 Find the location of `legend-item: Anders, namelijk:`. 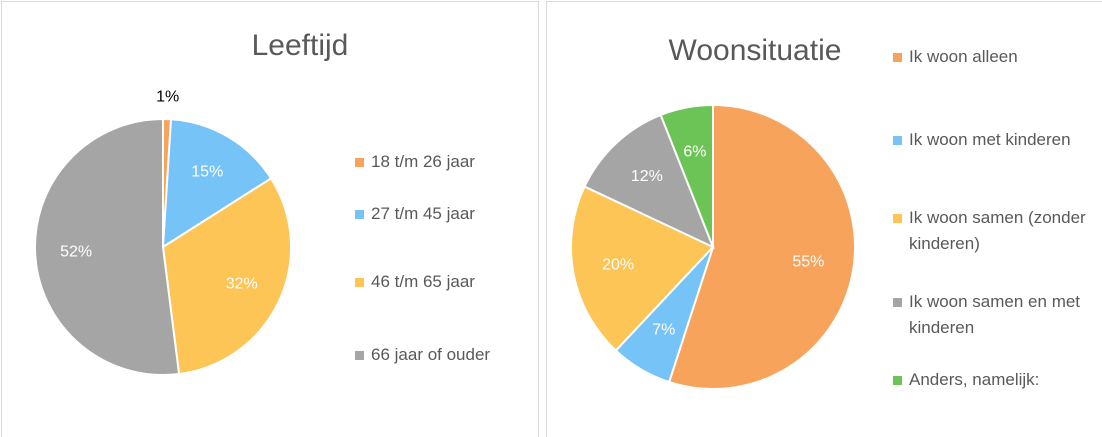

legend-item: Anders, namelijk: is located at coordinates (995, 380).